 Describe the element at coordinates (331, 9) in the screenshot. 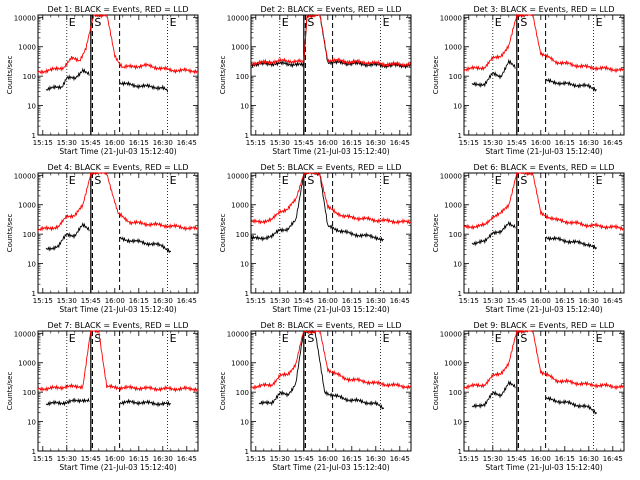

I see `panel-title: Det 2: BLACK = Events, RED = LLD` at that location.